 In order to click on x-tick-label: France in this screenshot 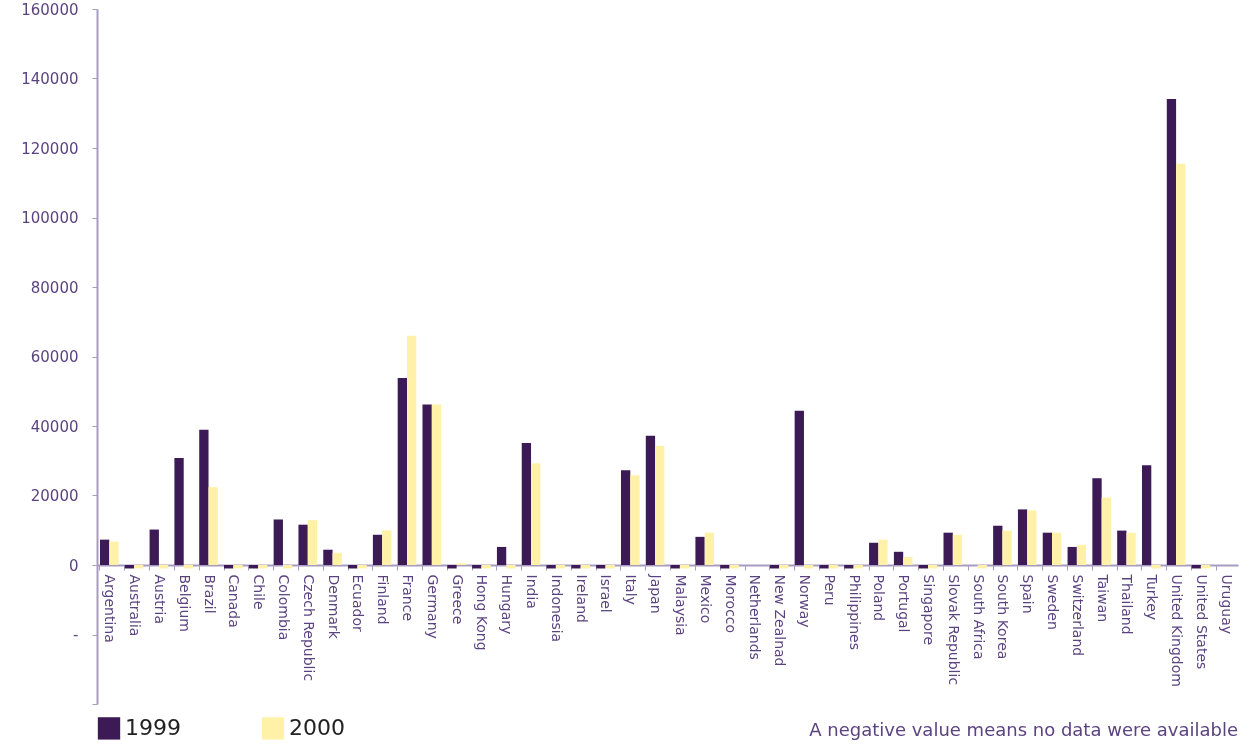, I will do `click(408, 598)`.